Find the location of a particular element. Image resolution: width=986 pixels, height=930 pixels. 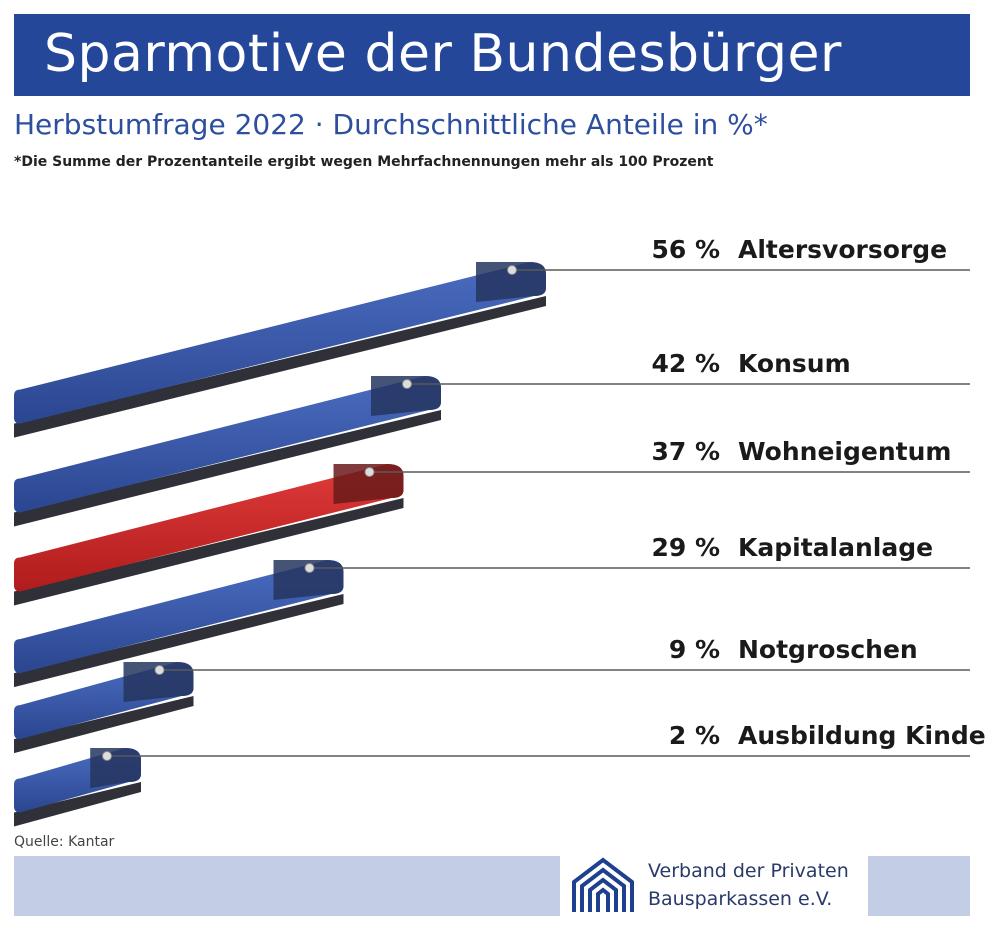

category-label: Konsum is located at coordinates (794, 363).